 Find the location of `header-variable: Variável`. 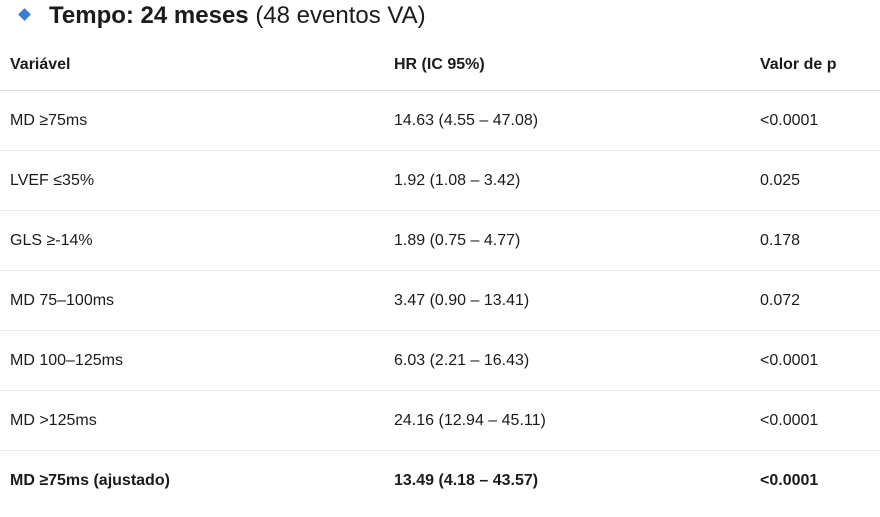

header-variable: Variável is located at coordinates (193, 65).